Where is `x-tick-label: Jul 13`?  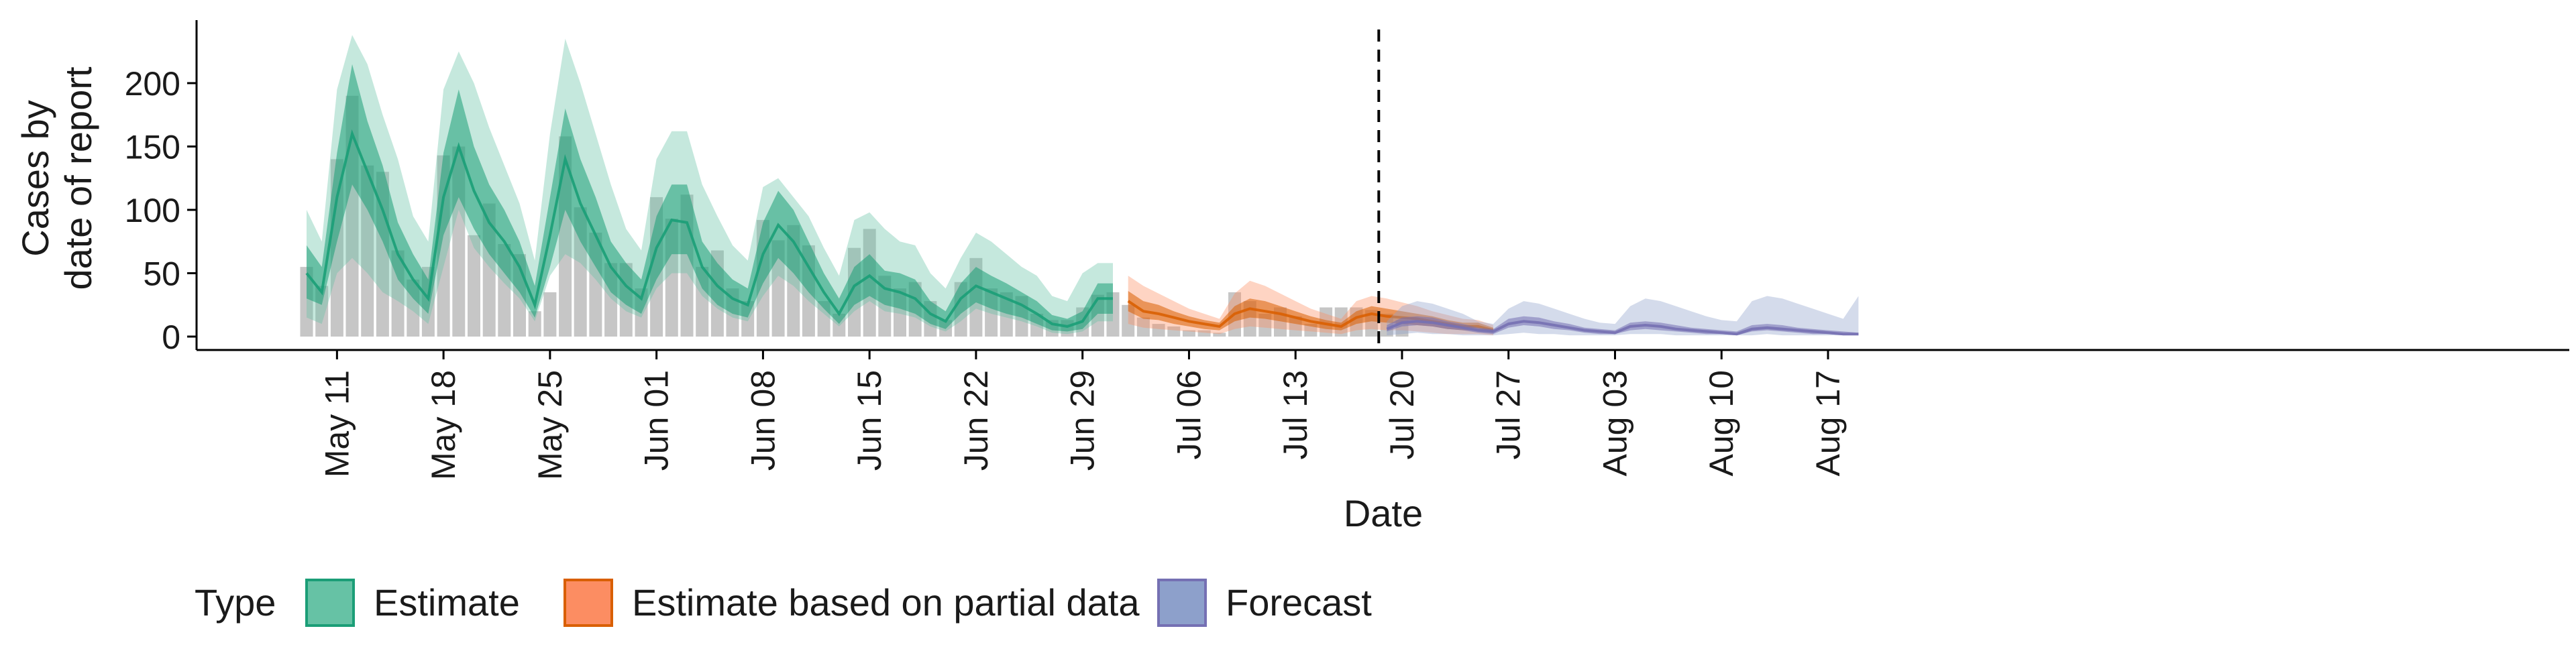
x-tick-label: Jul 13 is located at coordinates (1295, 414).